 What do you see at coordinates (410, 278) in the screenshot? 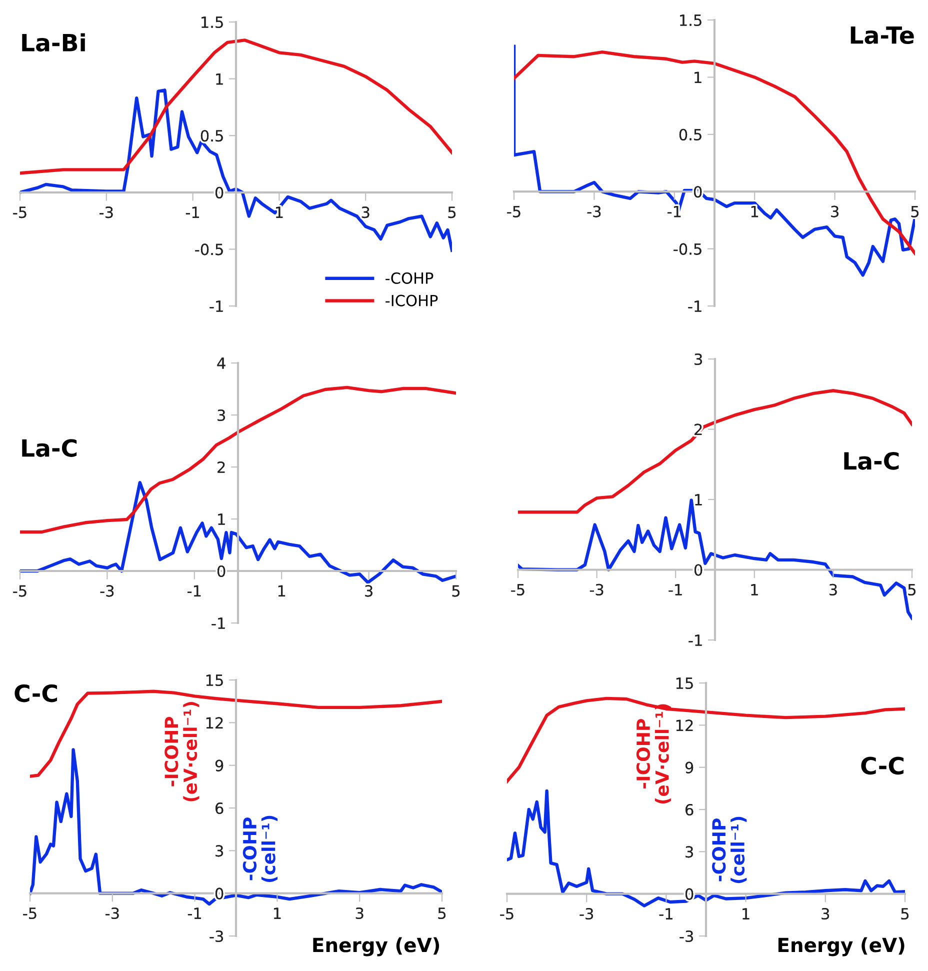
I see `legend-label: -COHP` at bounding box center [410, 278].